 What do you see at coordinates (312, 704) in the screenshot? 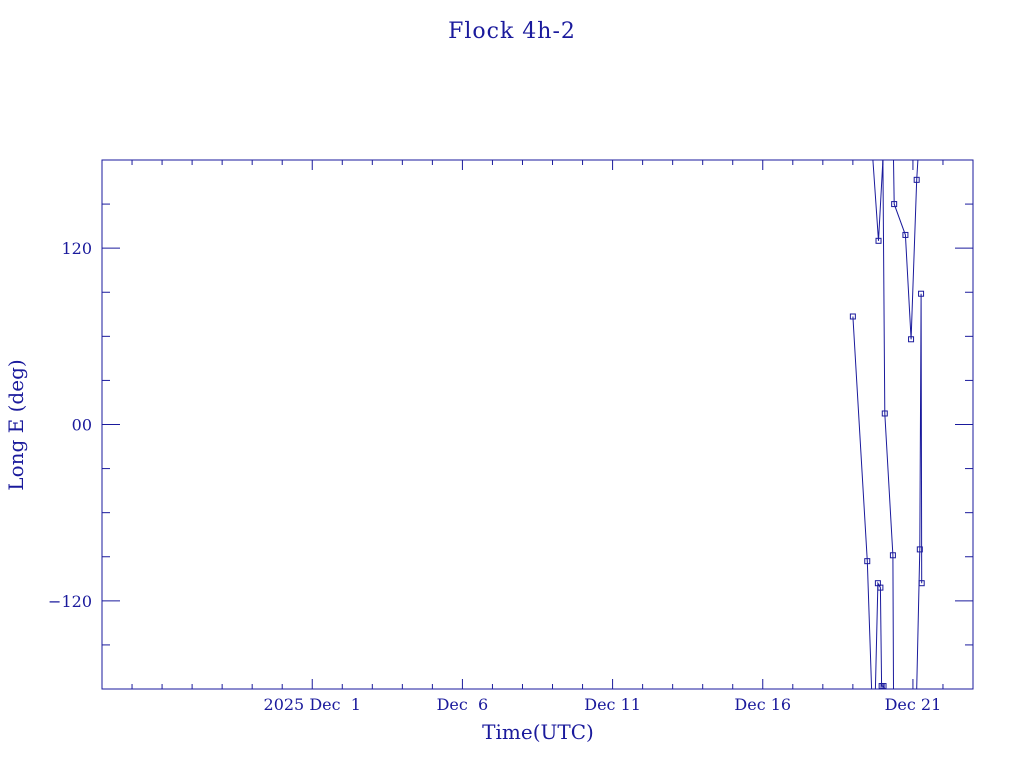
I see `x-tick-label: 2025 Dec 1` at bounding box center [312, 704].